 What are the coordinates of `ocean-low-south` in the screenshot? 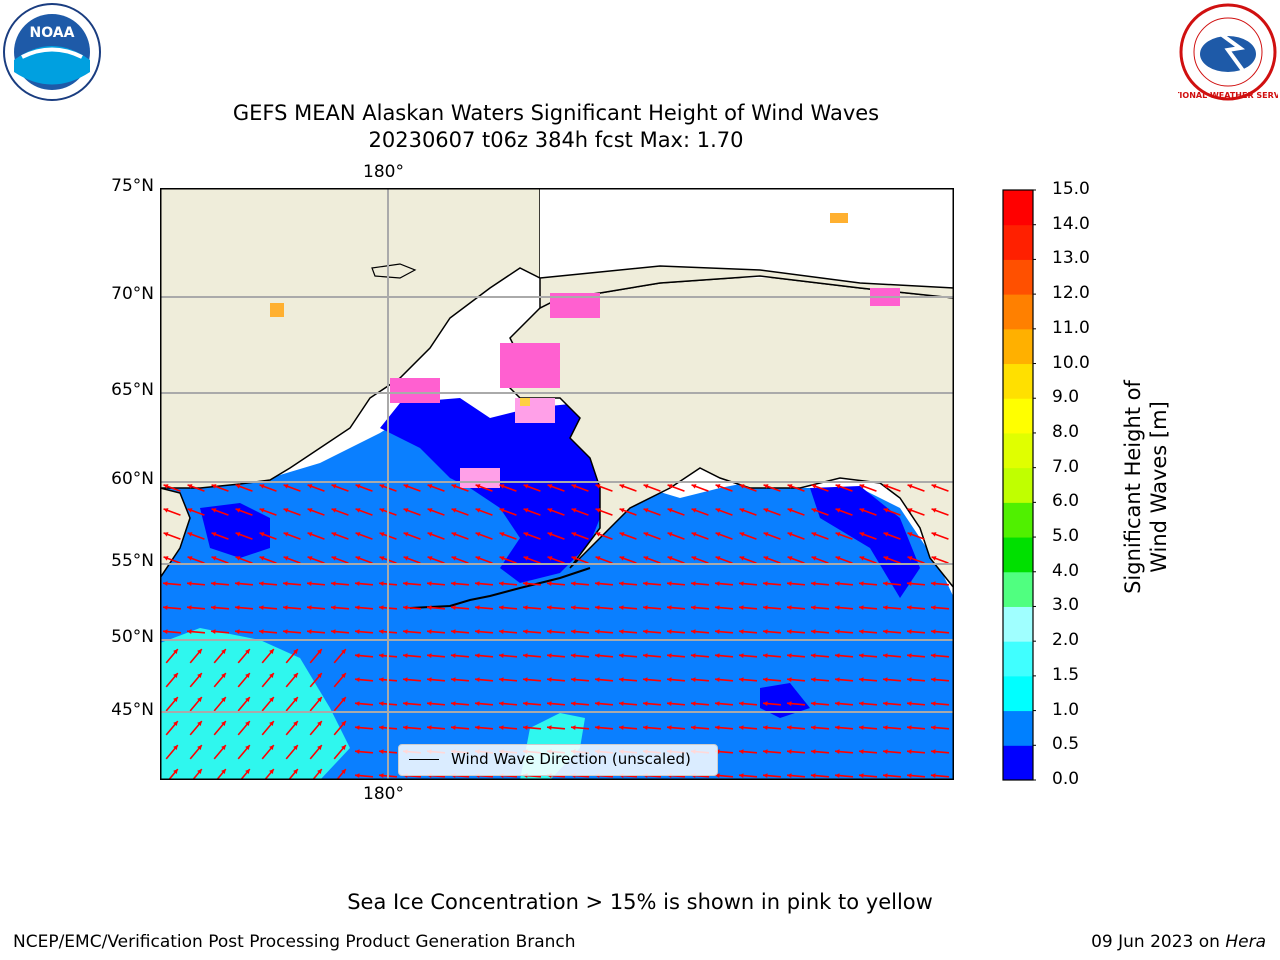 It's located at (785, 700).